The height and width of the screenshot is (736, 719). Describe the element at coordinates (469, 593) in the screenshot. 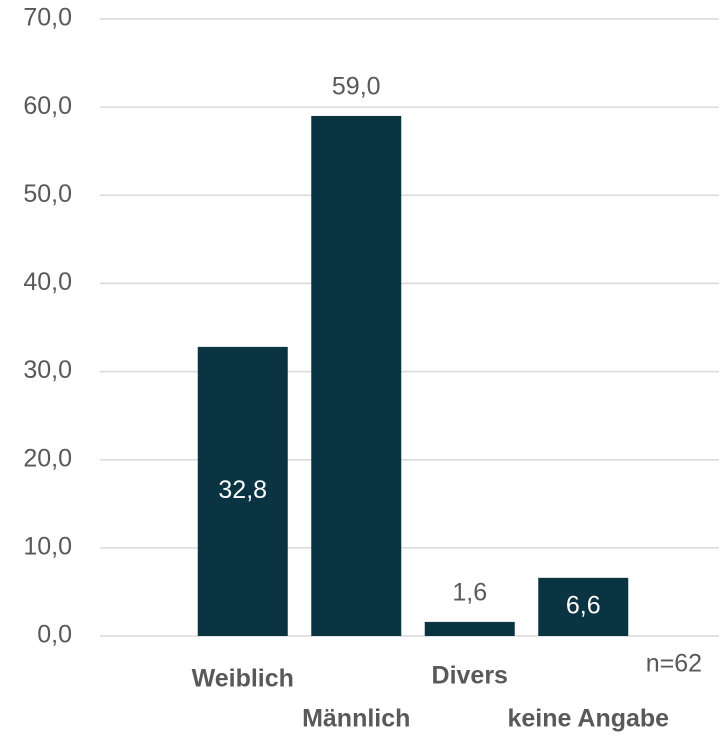

I see `data-label: 1,6` at that location.